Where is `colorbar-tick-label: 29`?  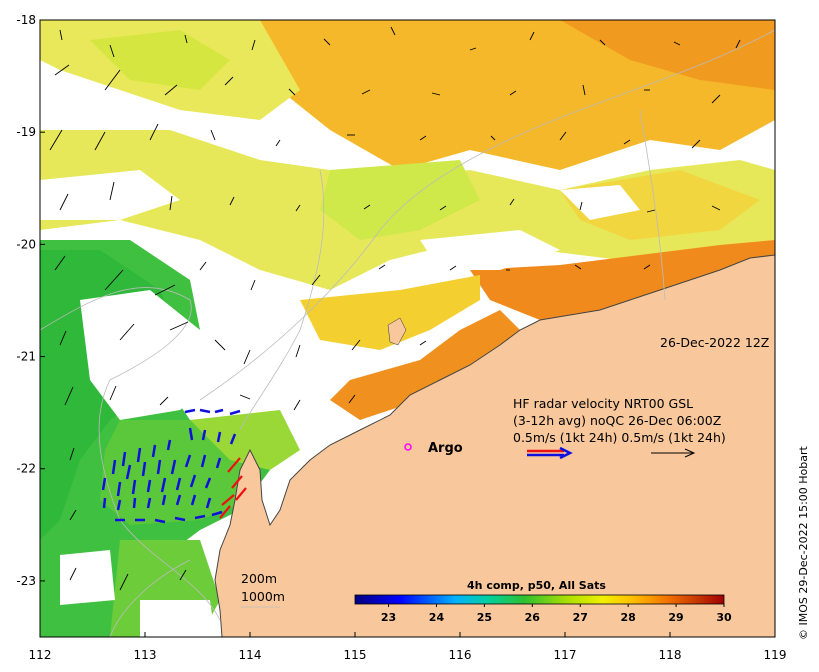
colorbar-tick-label: 29 is located at coordinates (675, 617).